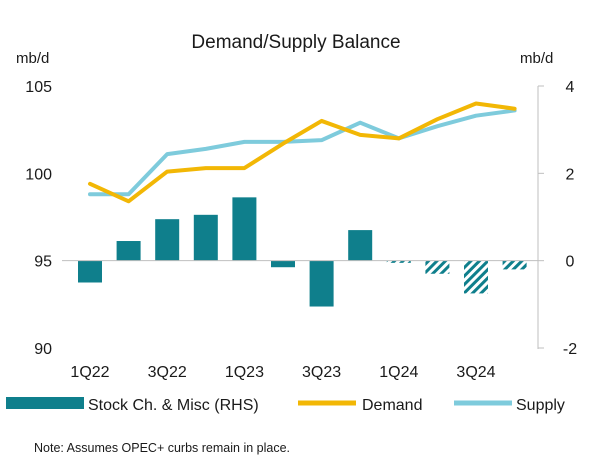 The image size is (596, 467). Describe the element at coordinates (89, 372) in the screenshot. I see `x-tick-label: 1Q22` at that location.